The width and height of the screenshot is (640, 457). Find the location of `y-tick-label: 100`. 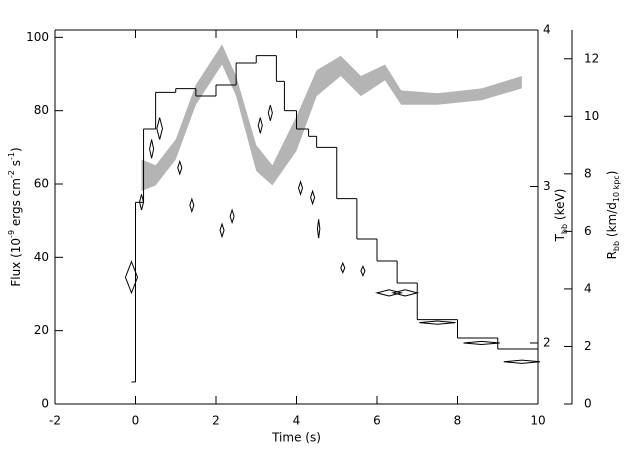

y-tick-label: 100 is located at coordinates (37, 37).